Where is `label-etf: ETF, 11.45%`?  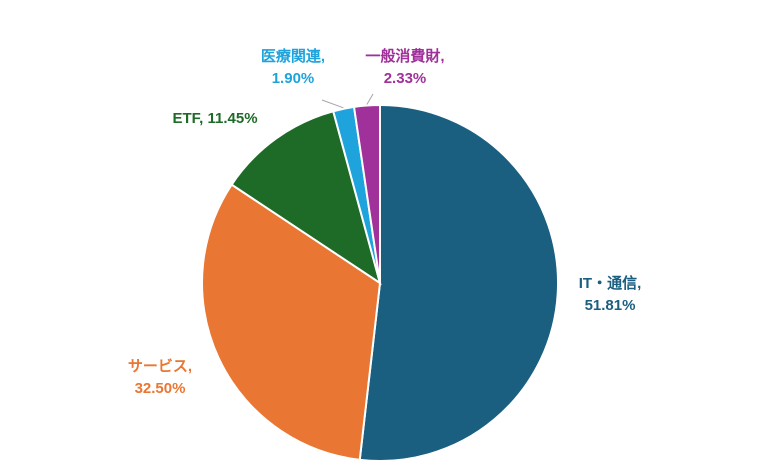 label-etf: ETF, 11.45% is located at coordinates (215, 118).